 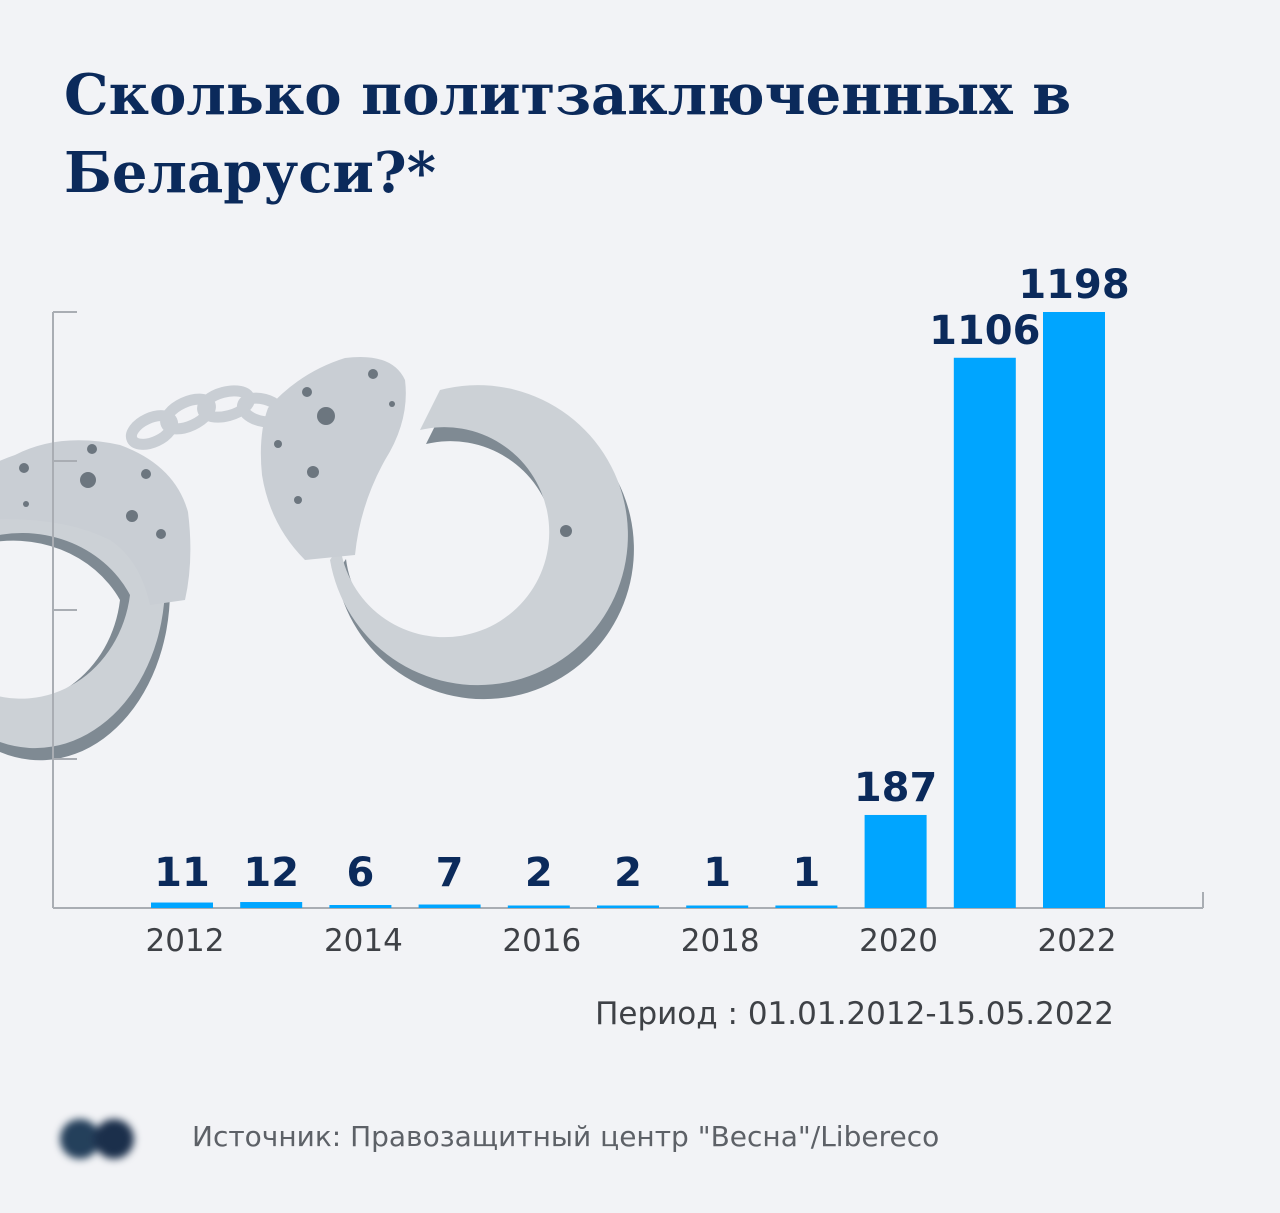 What do you see at coordinates (628, 906) in the screenshot?
I see `bar-2017` at bounding box center [628, 906].